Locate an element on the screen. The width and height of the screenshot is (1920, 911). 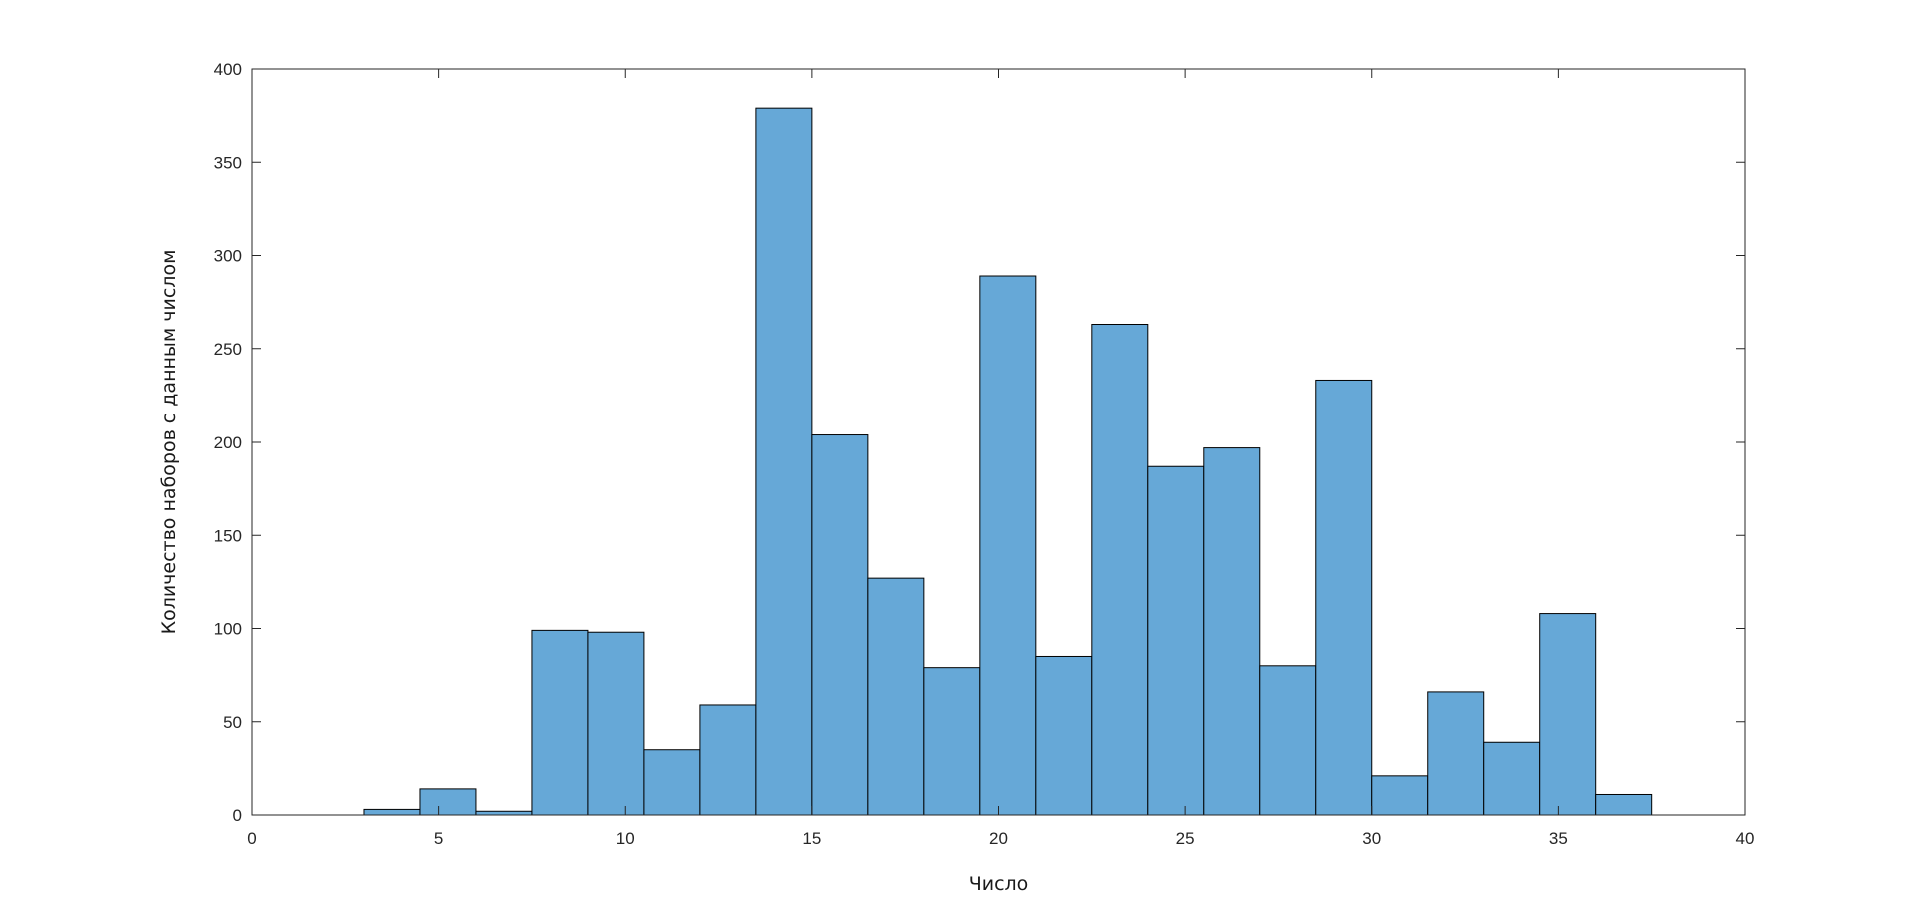
x-tick-label-20: 20 is located at coordinates (998, 838).